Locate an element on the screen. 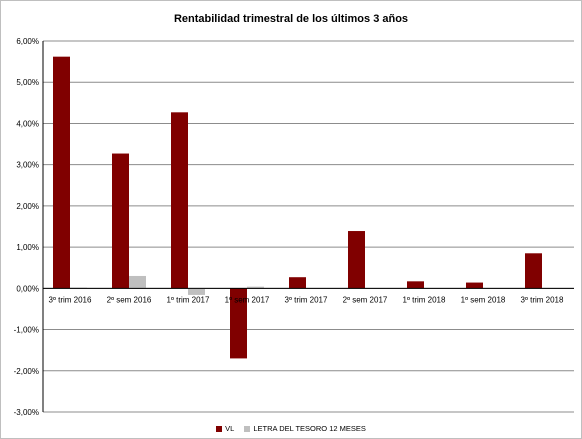 The height and width of the screenshot is (439, 582). y-tick-label: -3,00% is located at coordinates (26, 412).